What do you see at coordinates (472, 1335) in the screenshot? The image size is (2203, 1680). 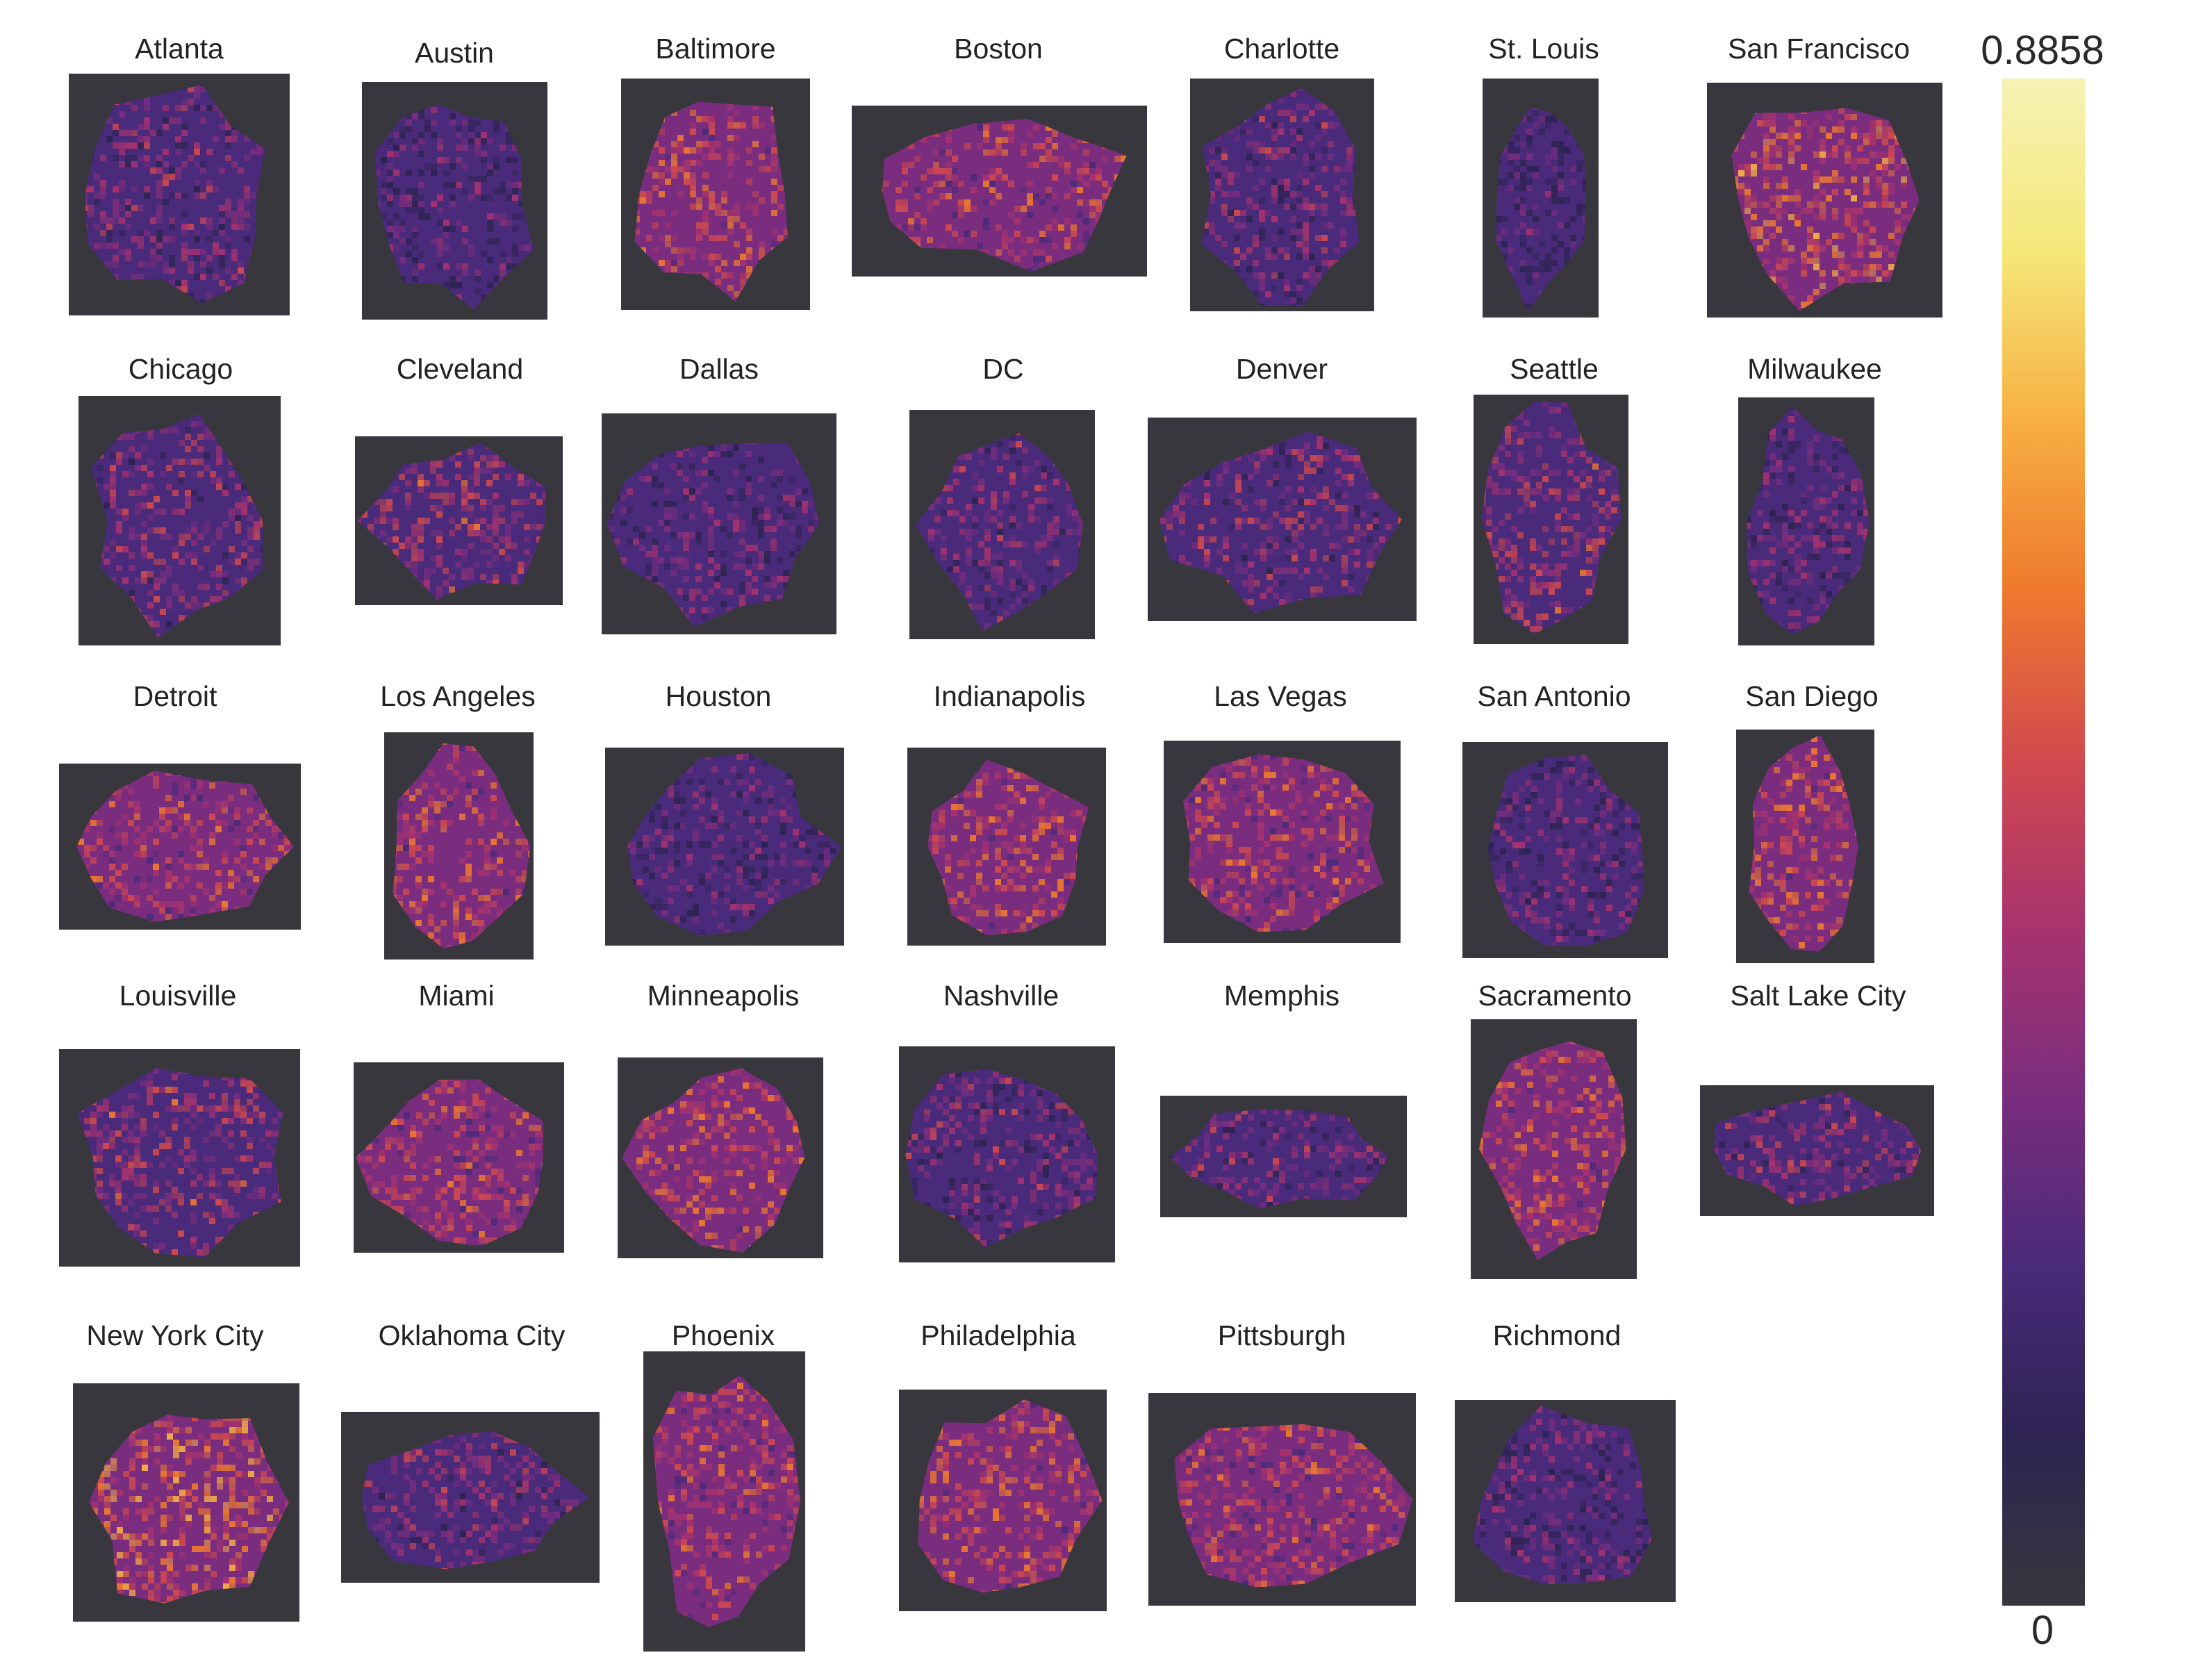 I see `city-title-oklahoma-city: Oklahoma City` at bounding box center [472, 1335].